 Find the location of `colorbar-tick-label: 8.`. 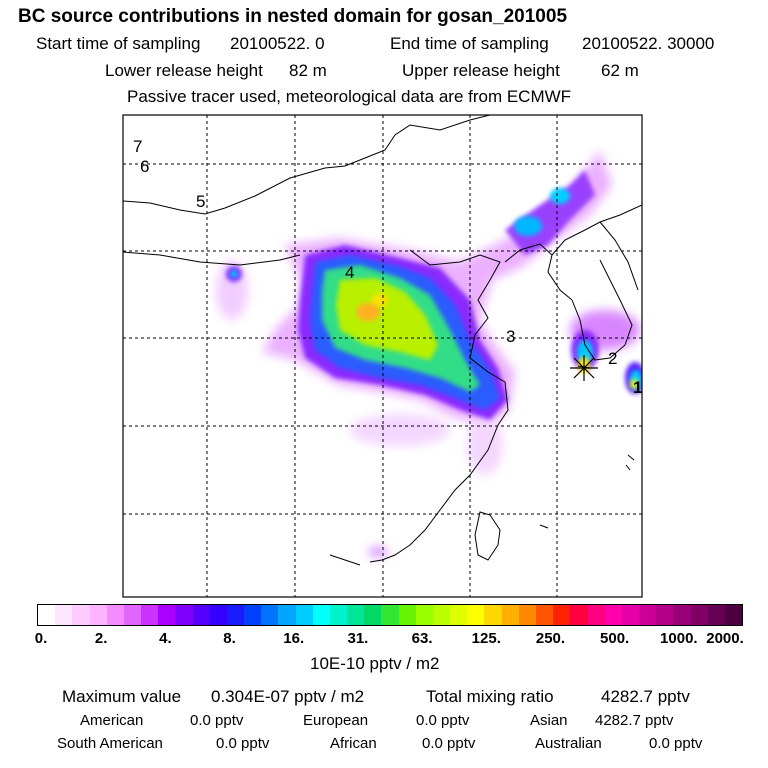

colorbar-tick-label: 8. is located at coordinates (229, 638).